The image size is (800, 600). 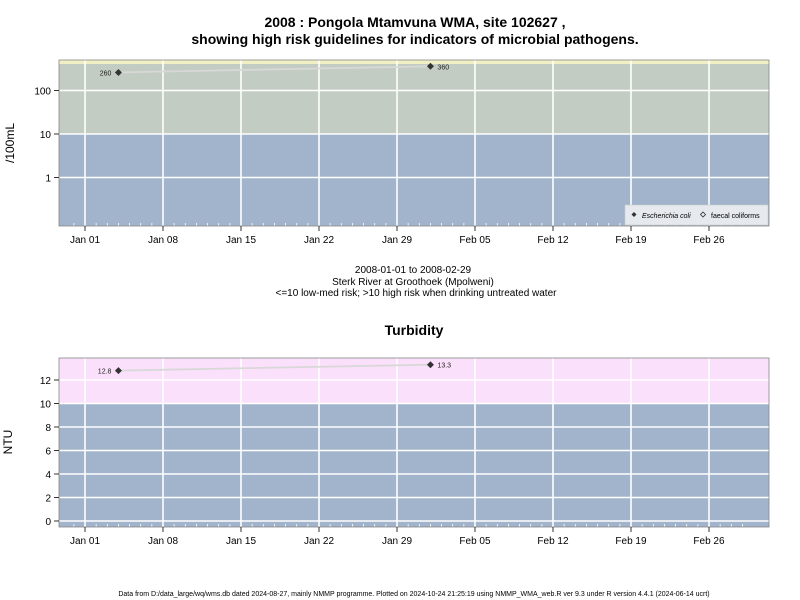 I want to click on legend-label-ecoli: Escherichia coli, so click(x=666, y=216).